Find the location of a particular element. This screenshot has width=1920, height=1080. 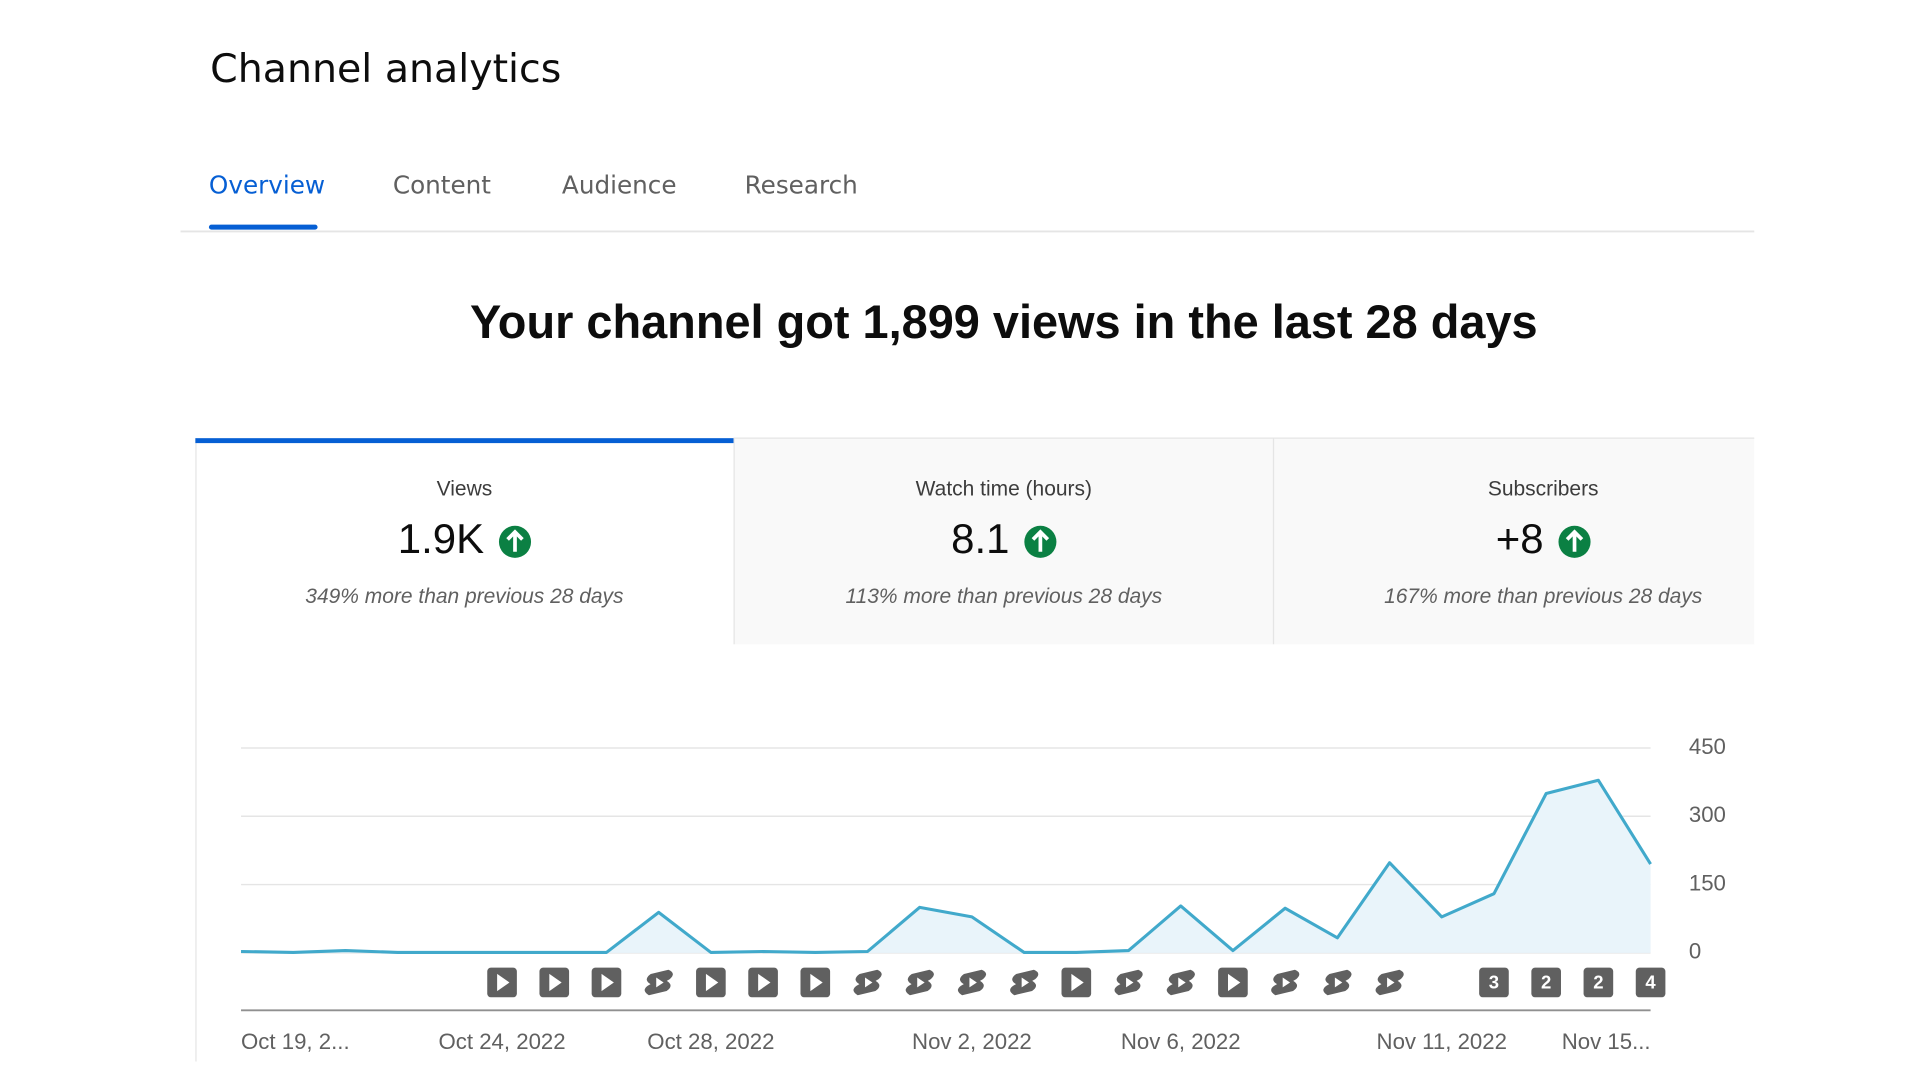

upload-count: 4 is located at coordinates (1650, 982).